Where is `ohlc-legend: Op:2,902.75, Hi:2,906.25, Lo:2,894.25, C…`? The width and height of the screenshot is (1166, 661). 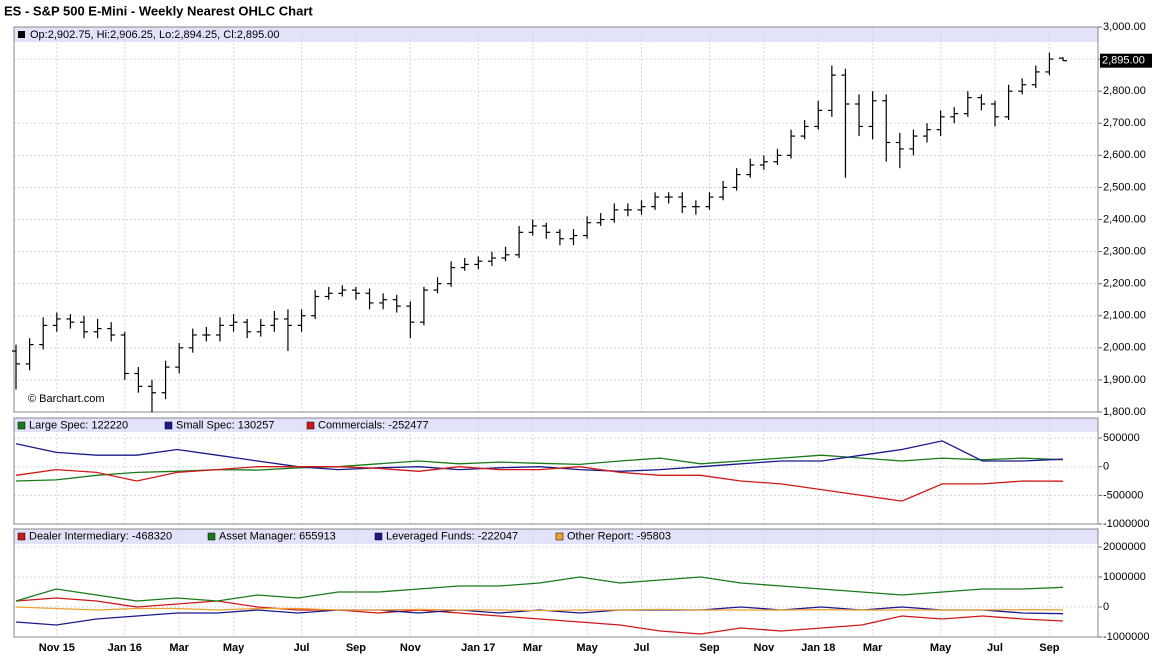
ohlc-legend: Op:2,902.75, Hi:2,906.25, Lo:2,894.25, C… is located at coordinates (155, 35).